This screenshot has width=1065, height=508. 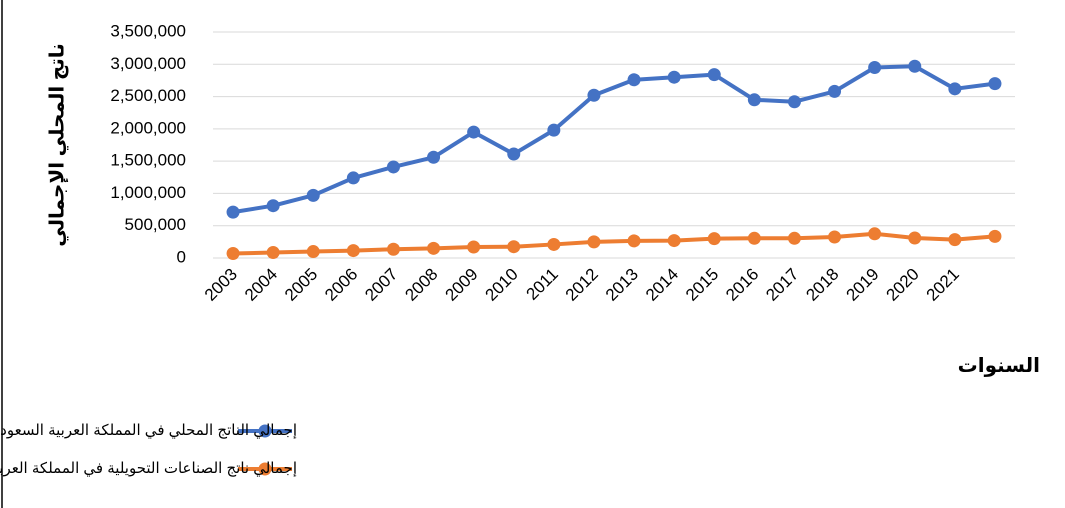 I want to click on x-tick-label: 2015, so click(x=702, y=285).